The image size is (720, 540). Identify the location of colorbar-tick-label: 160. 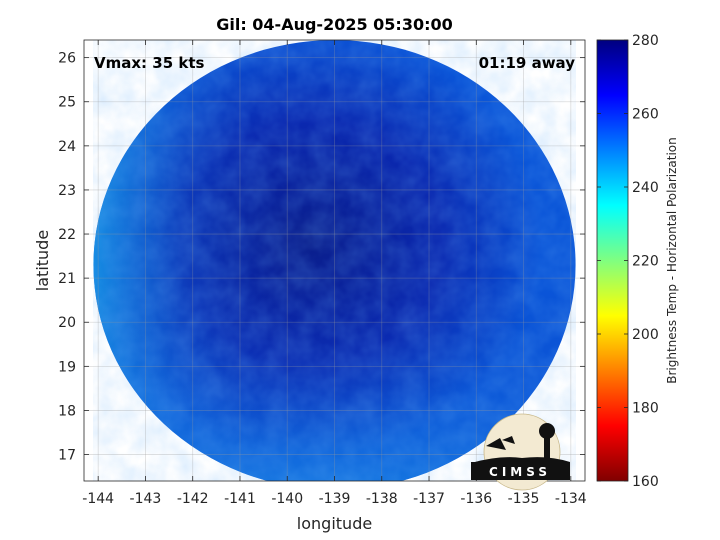
(645, 482).